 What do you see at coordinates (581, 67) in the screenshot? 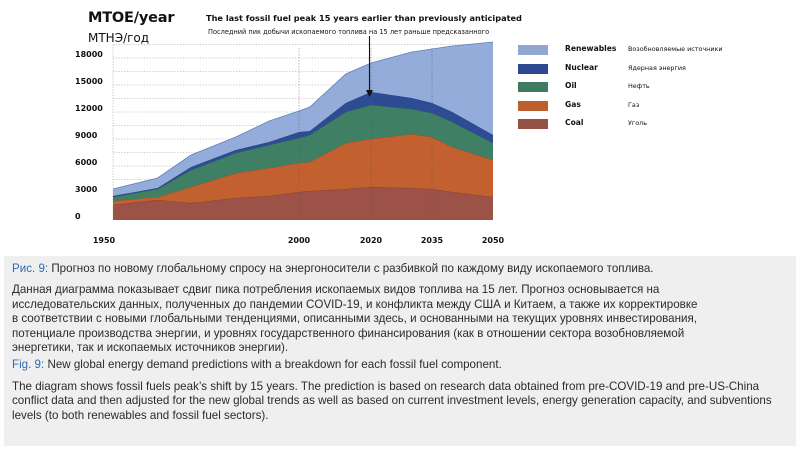
I see `legend-label-en: Nuclear` at bounding box center [581, 67].